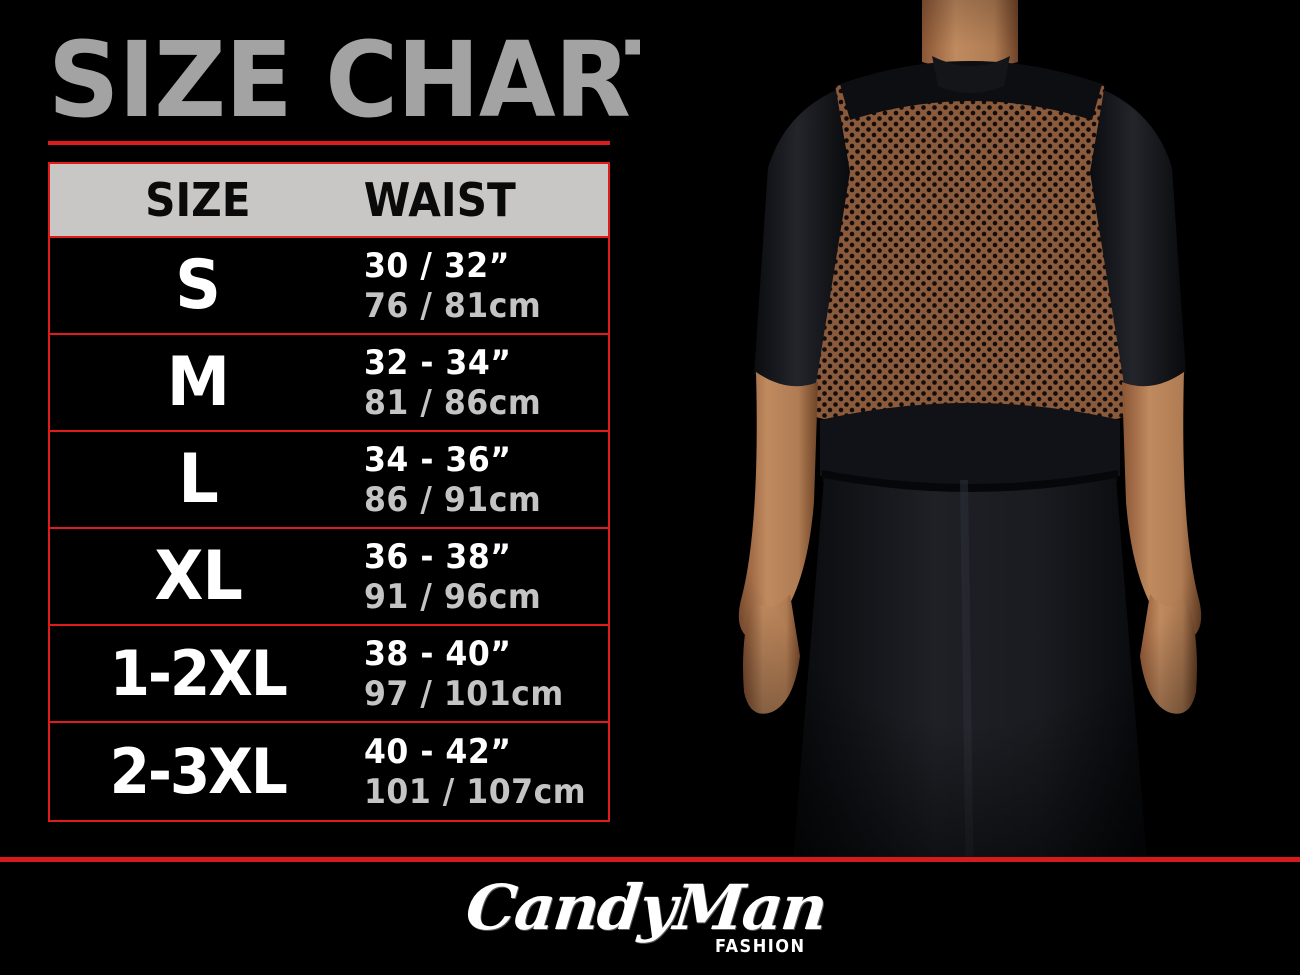  Describe the element at coordinates (329, 201) in the screenshot. I see `table-header-row: SIZE WAIST` at that location.